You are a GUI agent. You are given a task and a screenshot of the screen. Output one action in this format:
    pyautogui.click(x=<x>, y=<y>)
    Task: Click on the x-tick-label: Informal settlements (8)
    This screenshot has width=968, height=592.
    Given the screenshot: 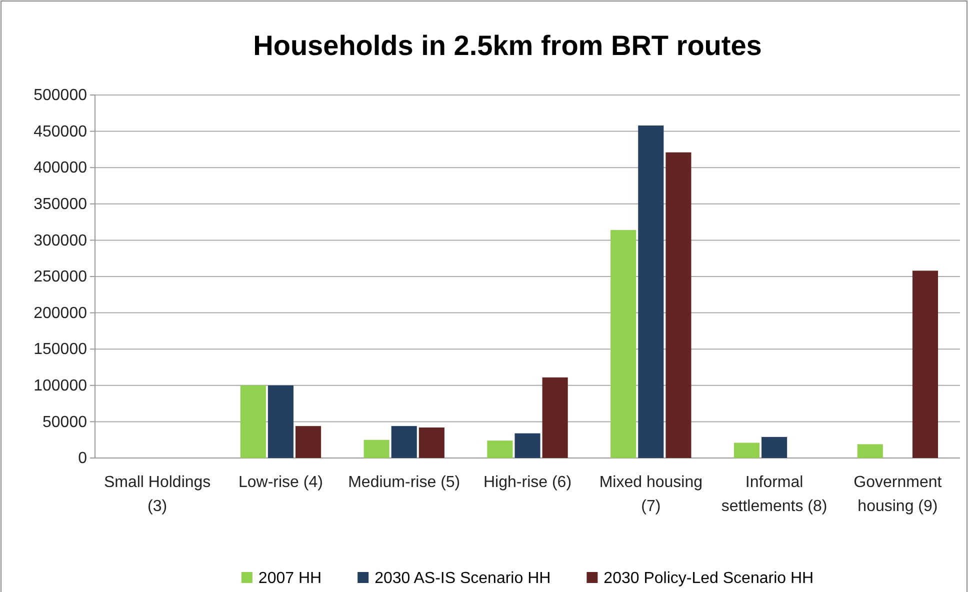 What is the action you would take?
    pyautogui.click(x=774, y=495)
    